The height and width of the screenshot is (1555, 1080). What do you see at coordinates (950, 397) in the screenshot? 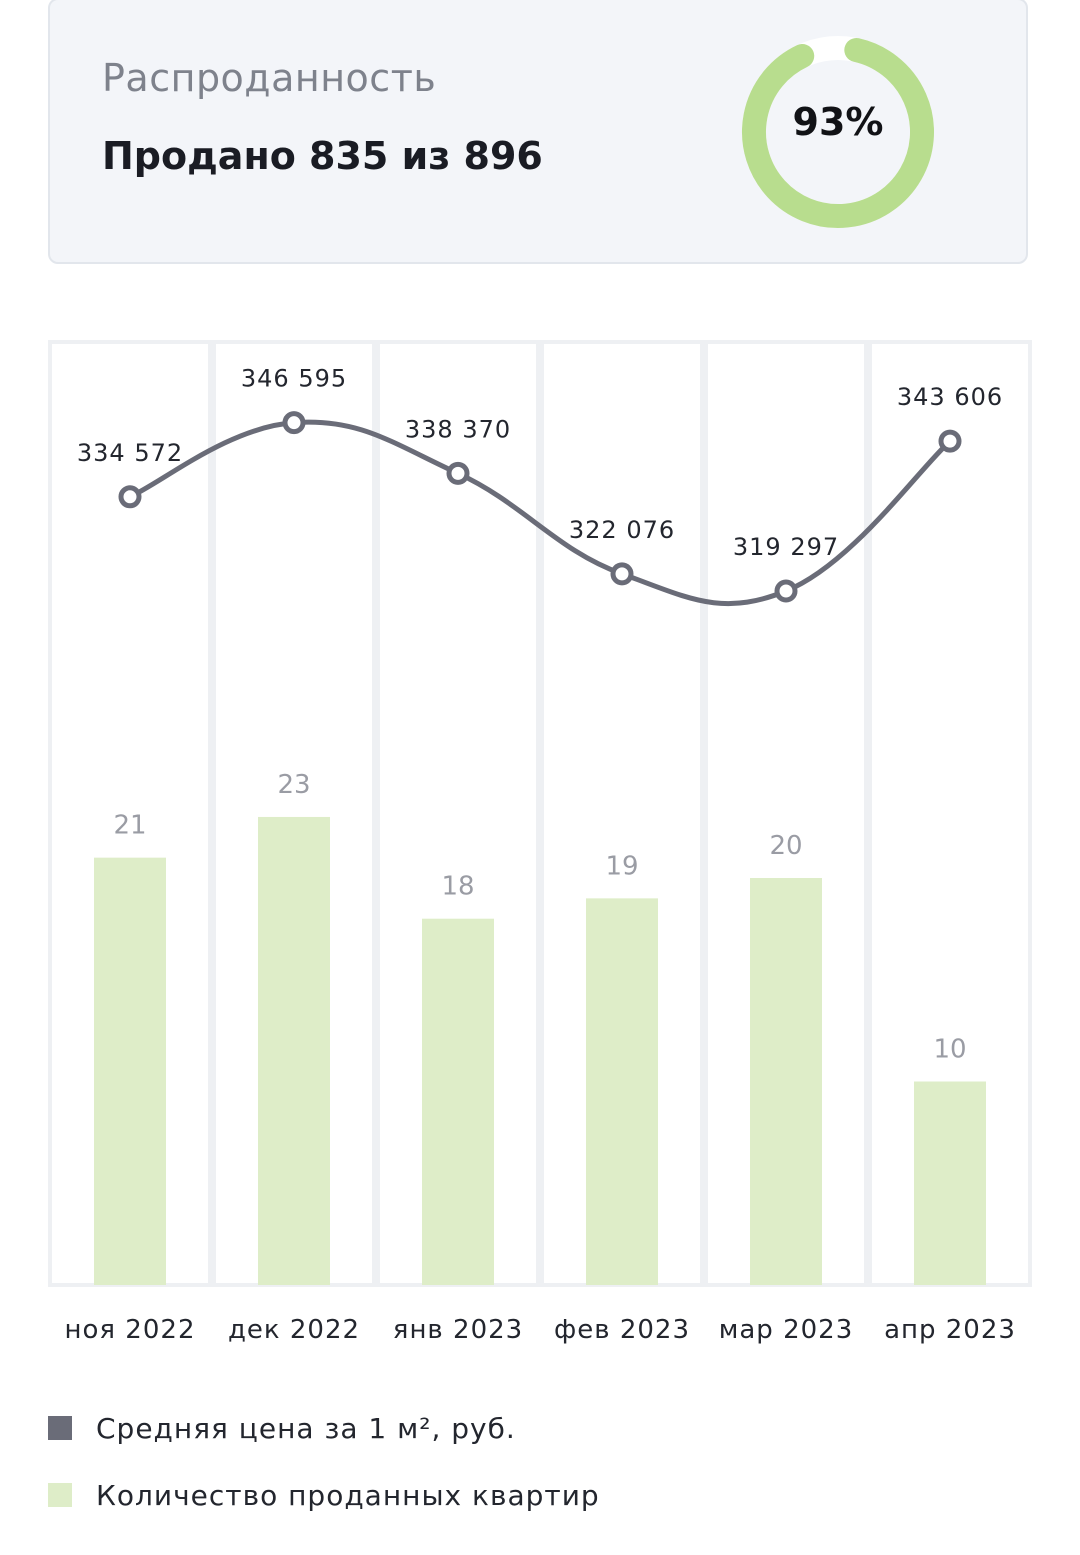
I see `price-value-label: 343 606` at bounding box center [950, 397].